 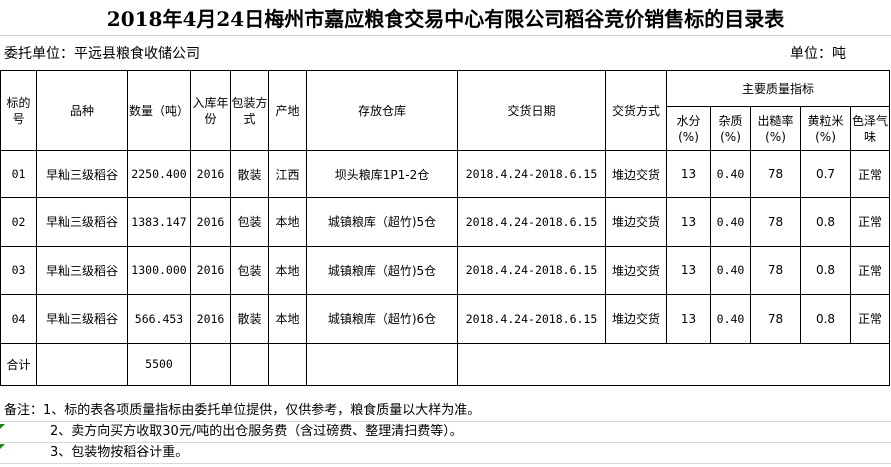 What do you see at coordinates (18, 222) in the screenshot?
I see `cell-lot: 02` at bounding box center [18, 222].